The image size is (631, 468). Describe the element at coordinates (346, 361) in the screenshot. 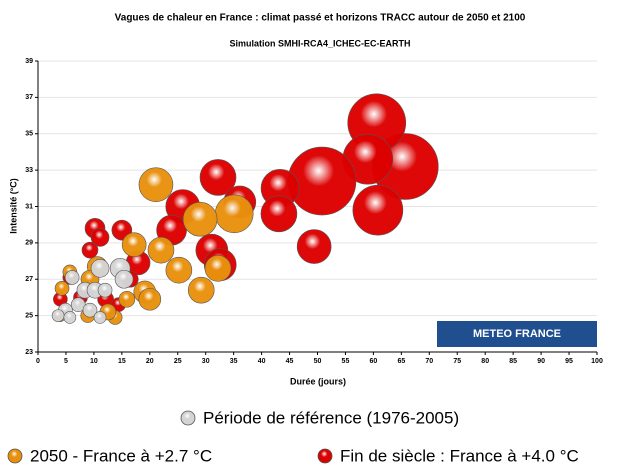

I see `x-tick-label: 55` at that location.